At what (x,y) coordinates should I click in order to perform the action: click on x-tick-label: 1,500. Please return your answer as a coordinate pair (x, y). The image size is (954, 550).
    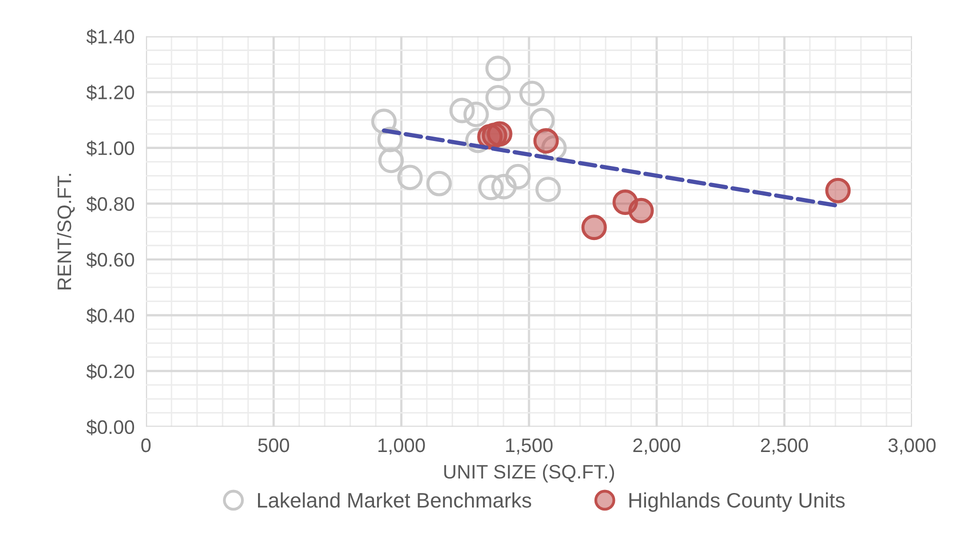
    Looking at the image, I should click on (529, 446).